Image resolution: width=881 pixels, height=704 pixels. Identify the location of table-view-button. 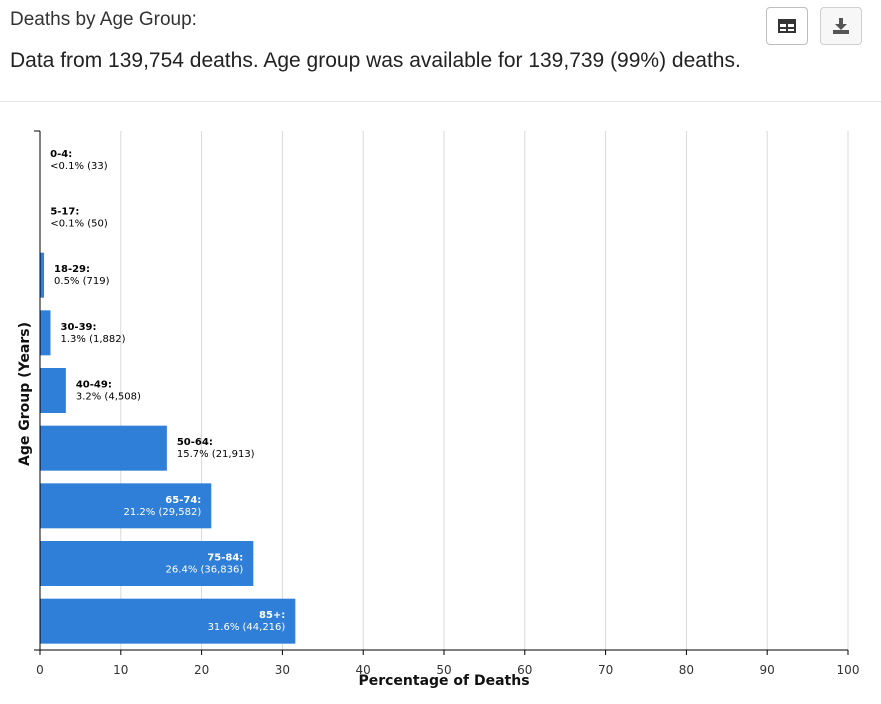
(787, 26).